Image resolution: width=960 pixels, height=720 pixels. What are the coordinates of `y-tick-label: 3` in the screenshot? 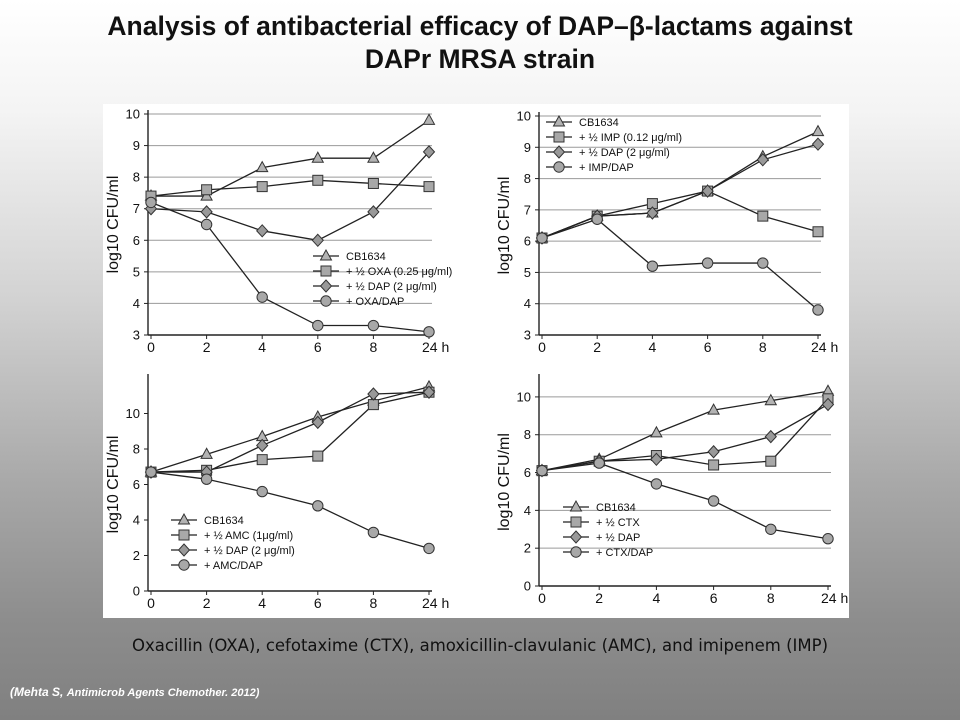 It's located at (527, 335).